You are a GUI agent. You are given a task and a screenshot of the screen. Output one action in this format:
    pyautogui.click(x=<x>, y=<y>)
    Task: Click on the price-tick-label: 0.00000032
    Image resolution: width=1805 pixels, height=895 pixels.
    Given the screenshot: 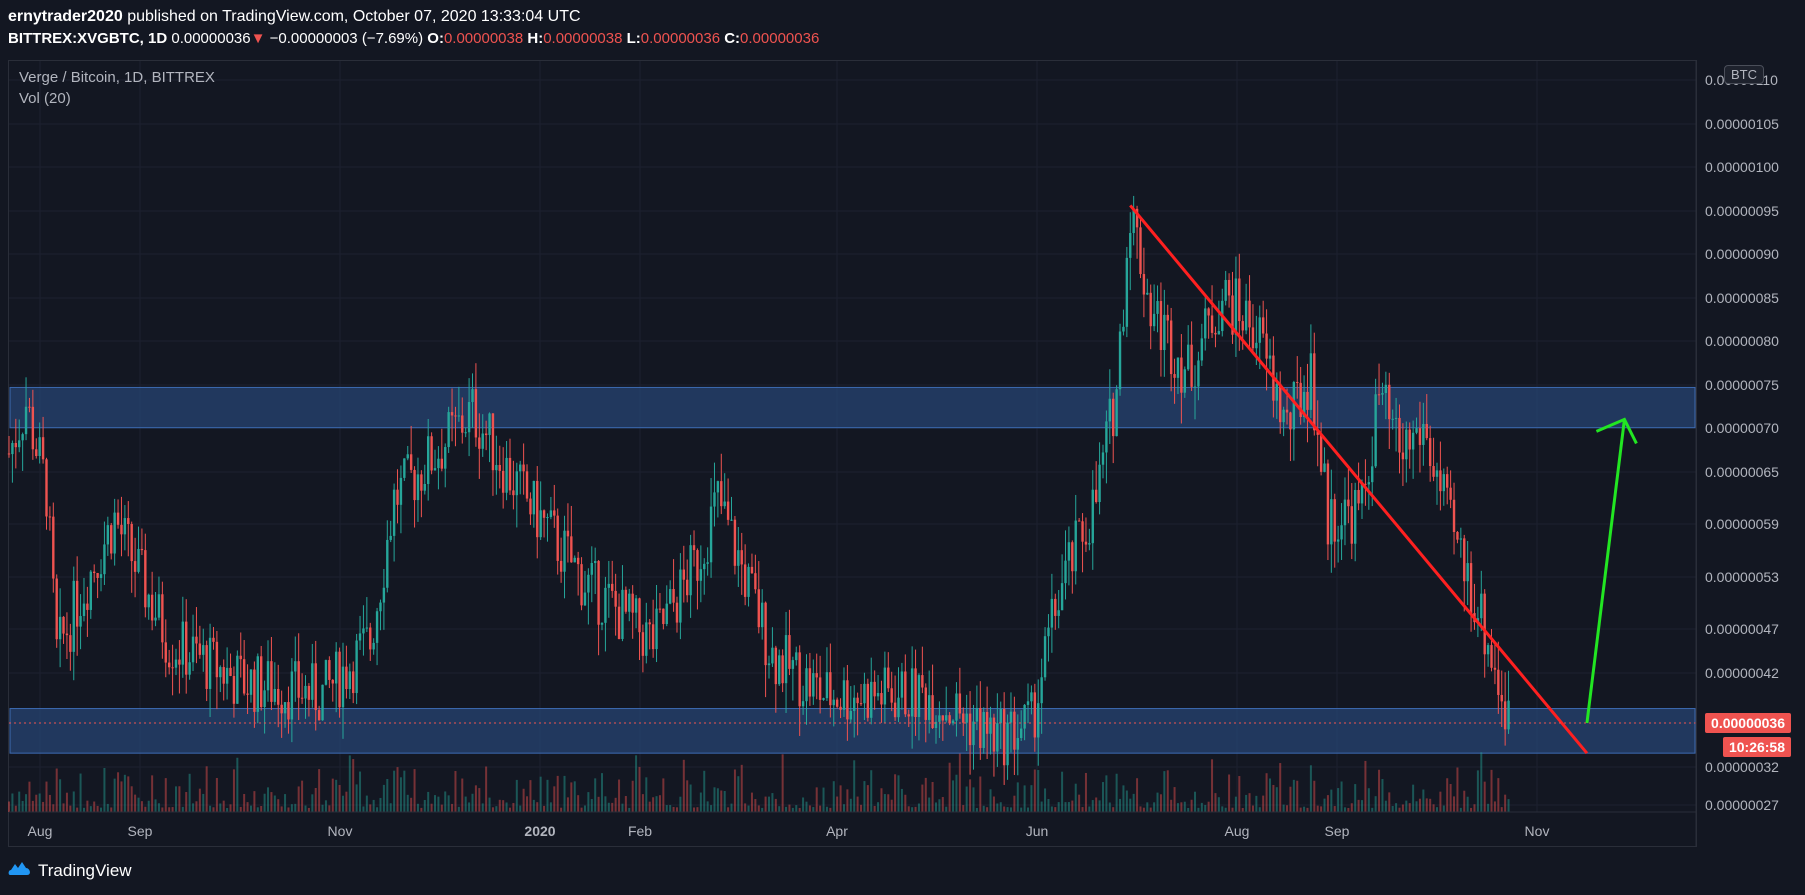 What is the action you would take?
    pyautogui.click(x=1742, y=767)
    